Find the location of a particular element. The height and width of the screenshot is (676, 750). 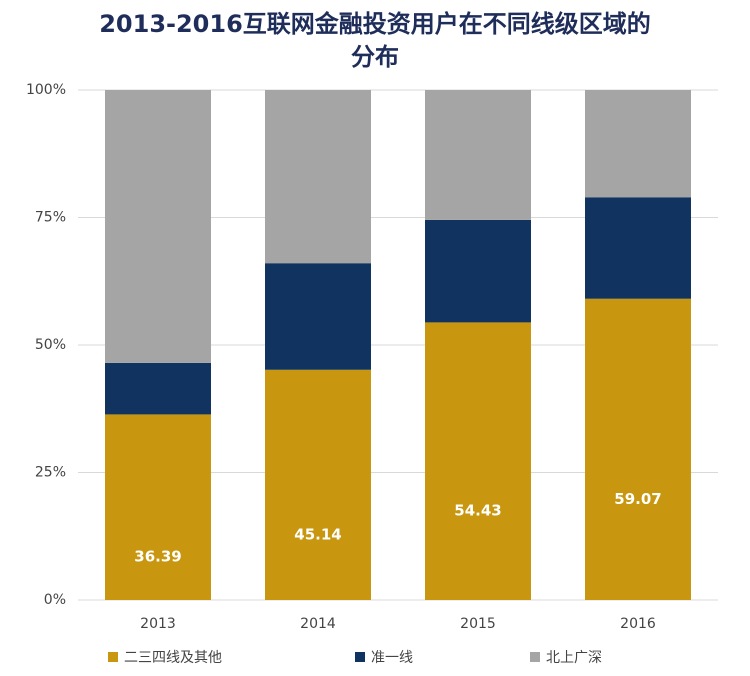

y-tick-label: 25% is located at coordinates (50, 473).